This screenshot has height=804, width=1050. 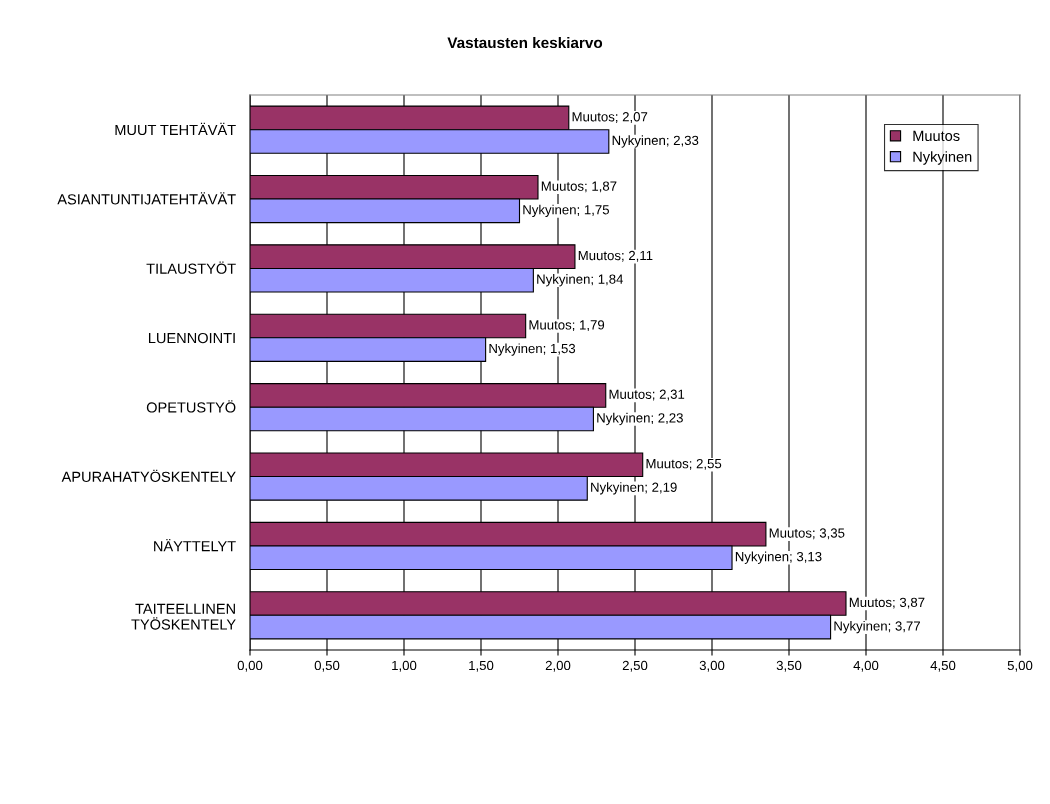 What do you see at coordinates (866, 666) in the screenshot?
I see `x-tick-label: 4,00` at bounding box center [866, 666].